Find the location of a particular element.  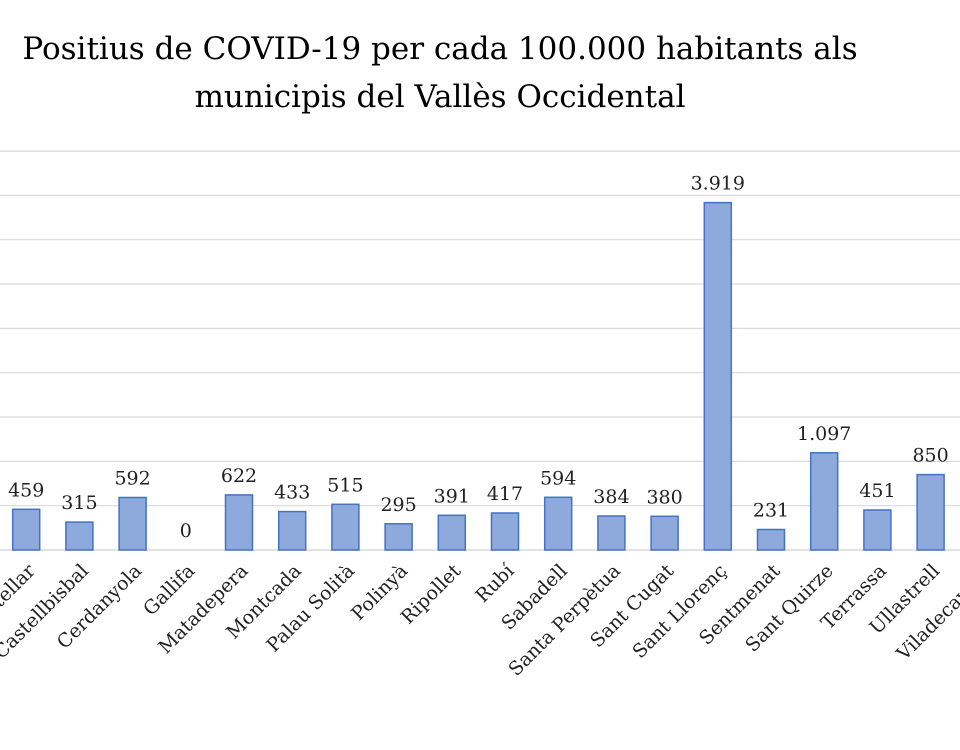

data-label: 1.097 is located at coordinates (824, 434).